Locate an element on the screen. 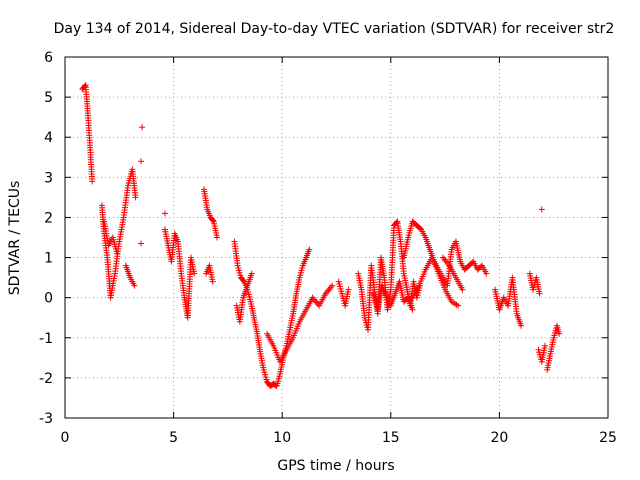 The image size is (640, 480). y-tick-label: -3 is located at coordinates (46, 419).